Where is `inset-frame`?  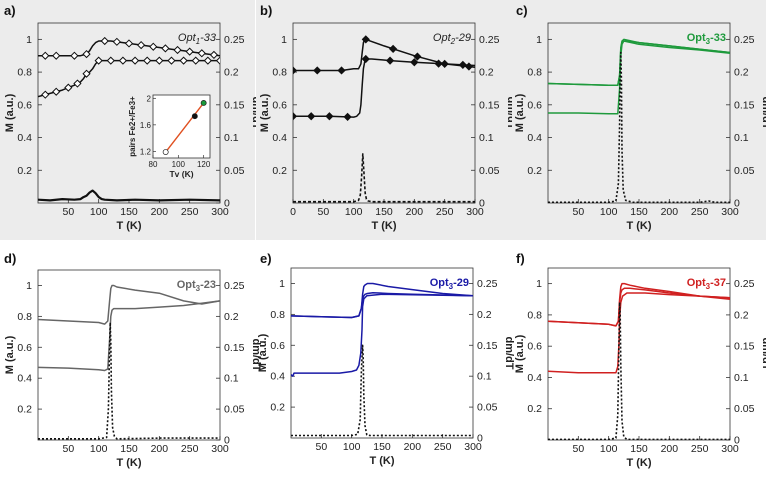 inset-frame is located at coordinates (181, 126).